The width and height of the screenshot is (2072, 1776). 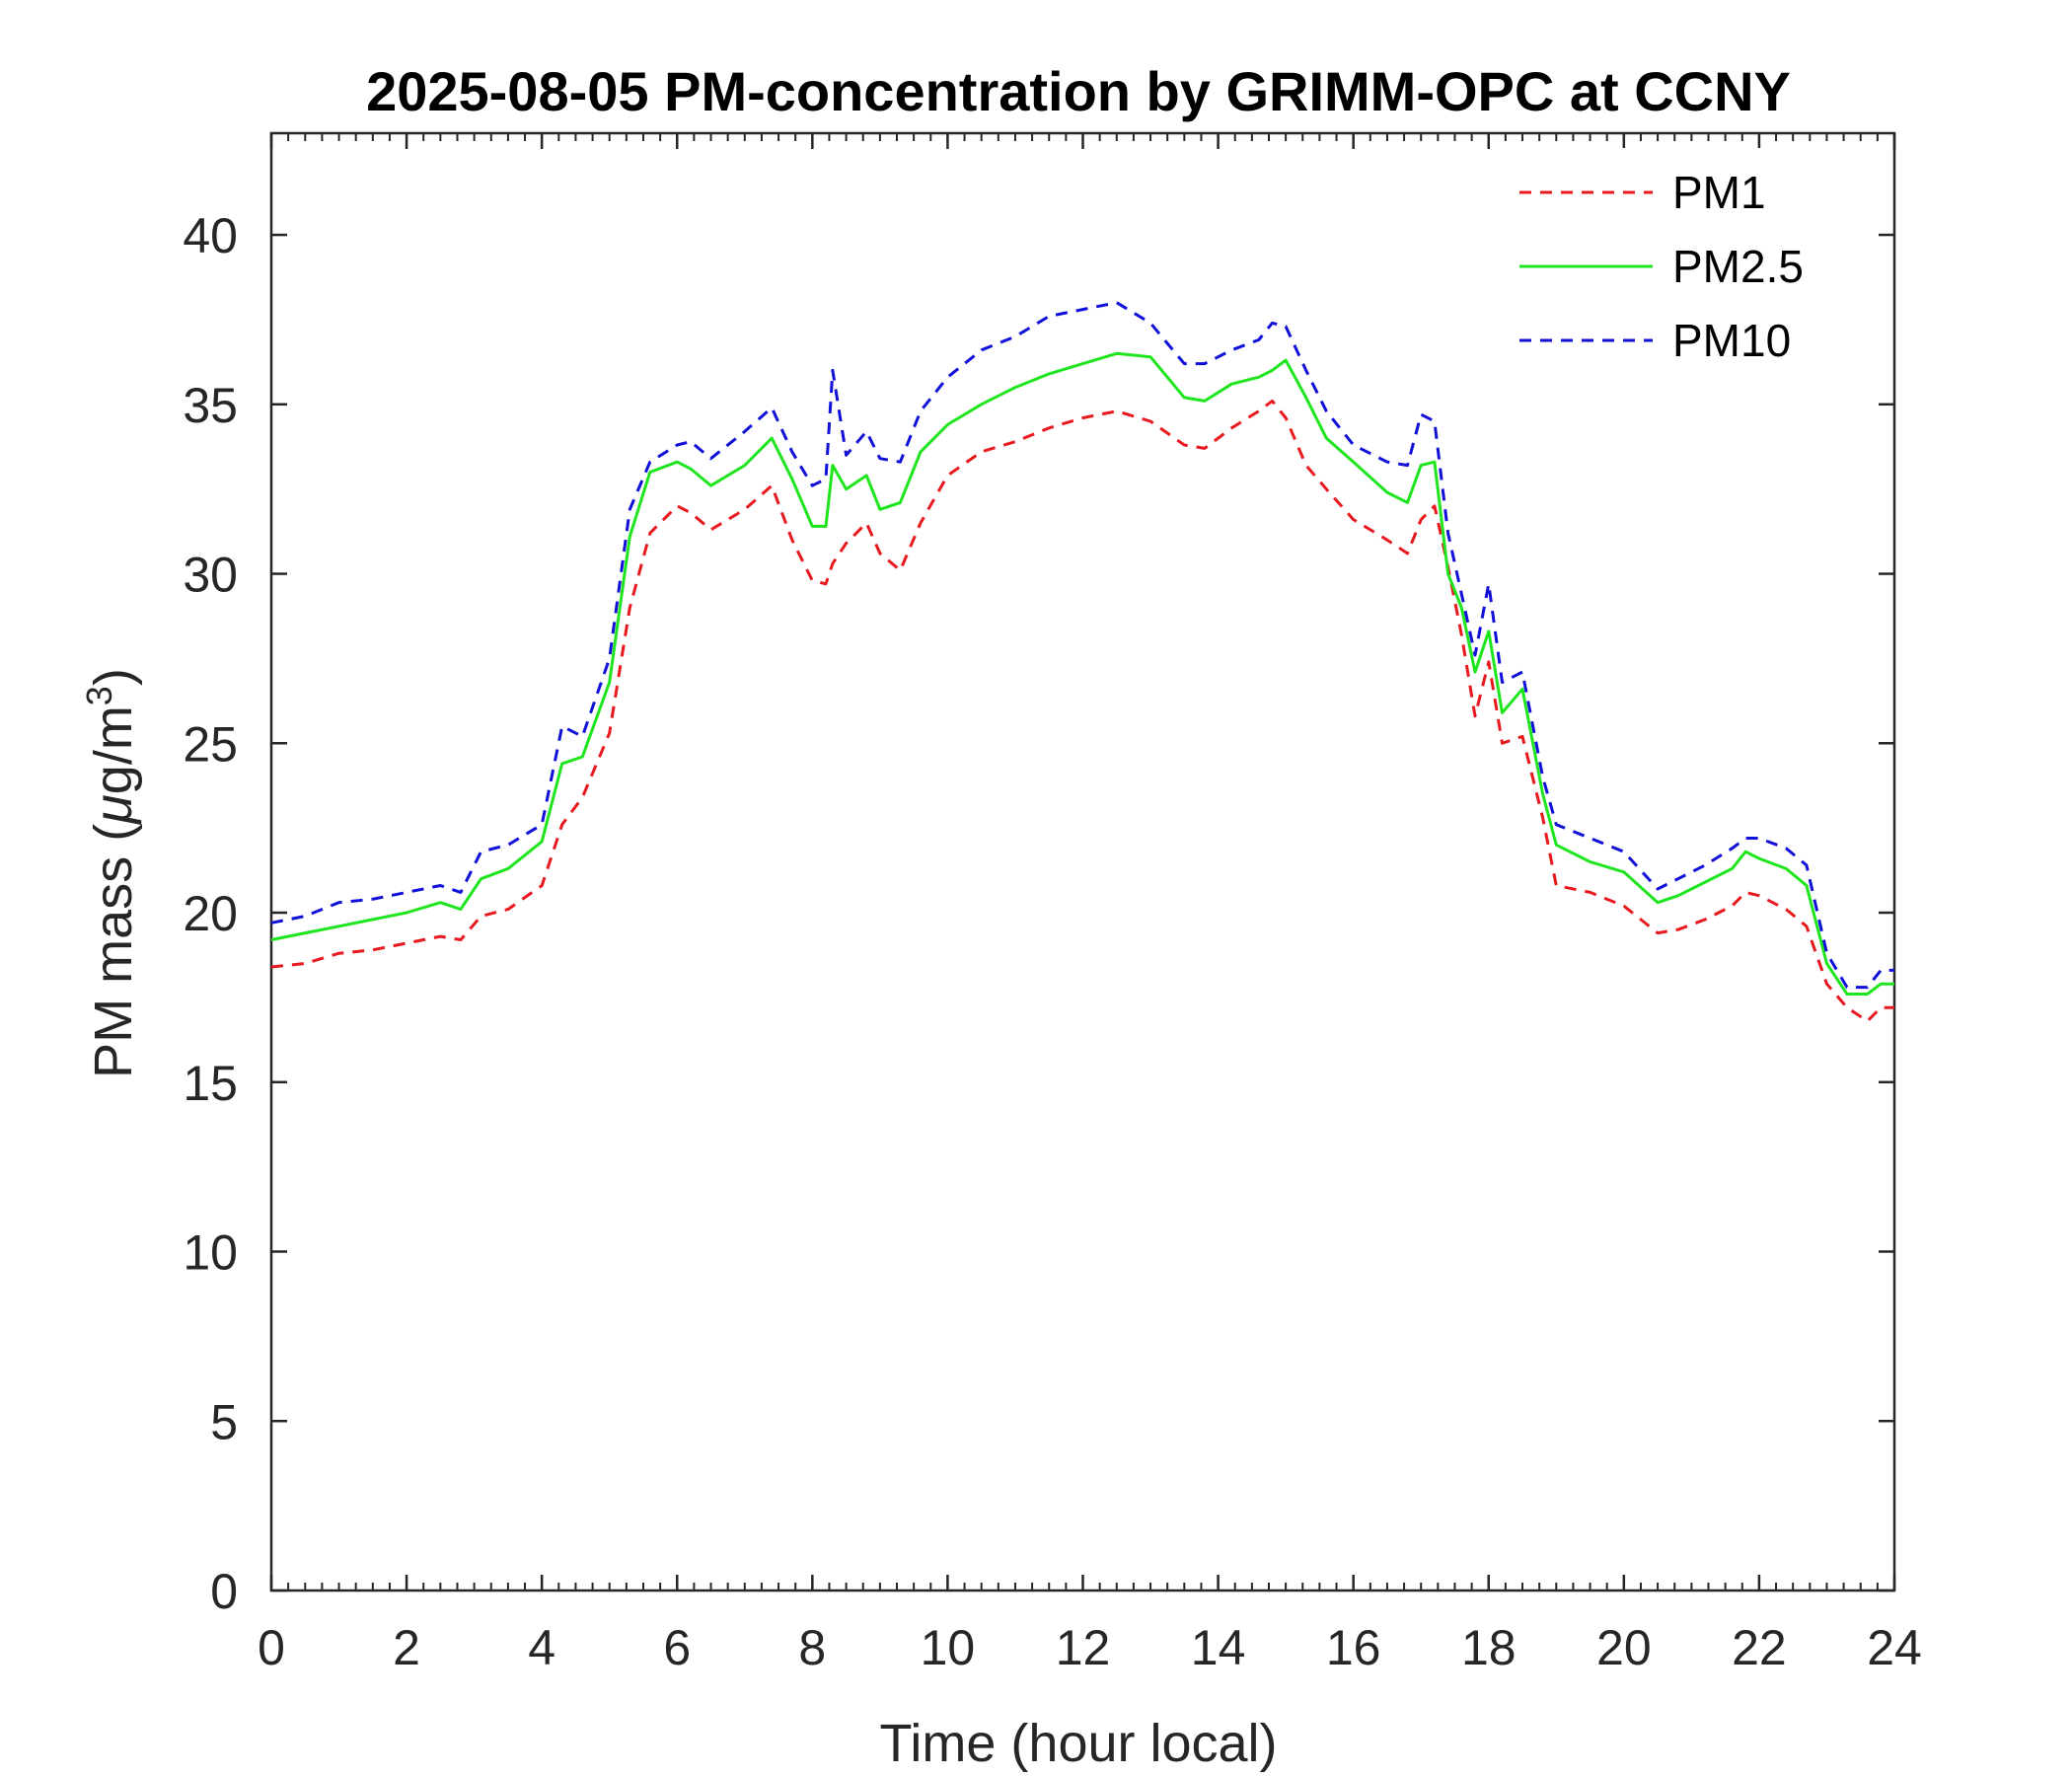 I want to click on x-tick-label: 24, so click(x=1895, y=1647).